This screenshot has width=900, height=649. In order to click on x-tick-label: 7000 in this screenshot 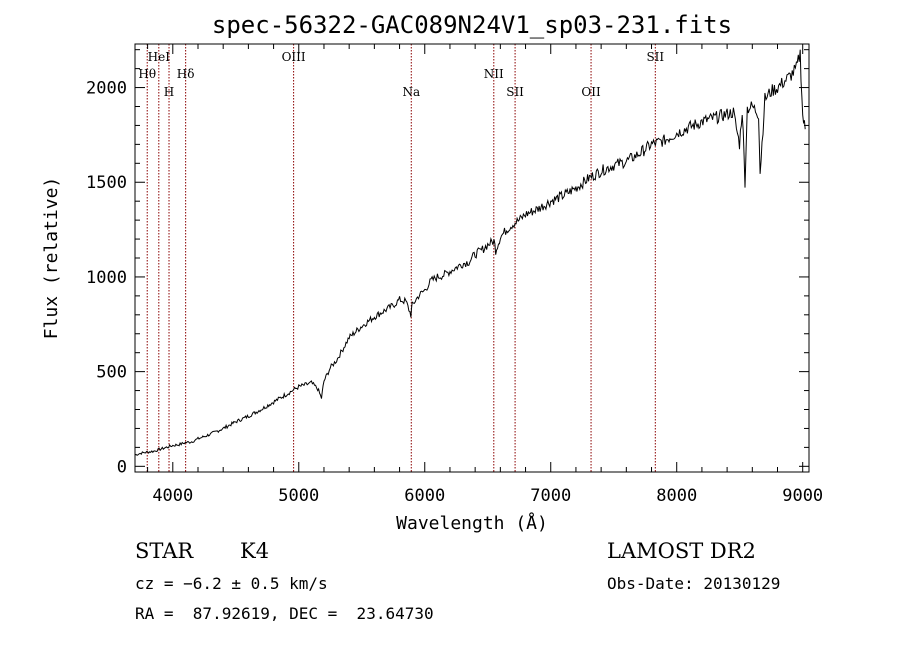, I will do `click(550, 496)`.